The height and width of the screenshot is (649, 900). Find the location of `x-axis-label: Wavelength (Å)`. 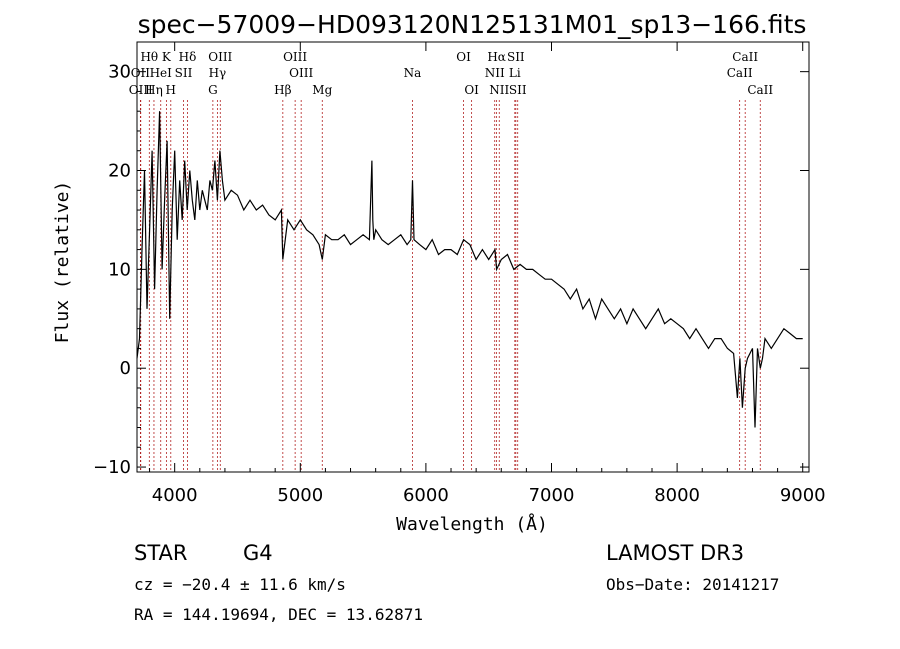

x-axis-label: Wavelength (Å) is located at coordinates (472, 524).